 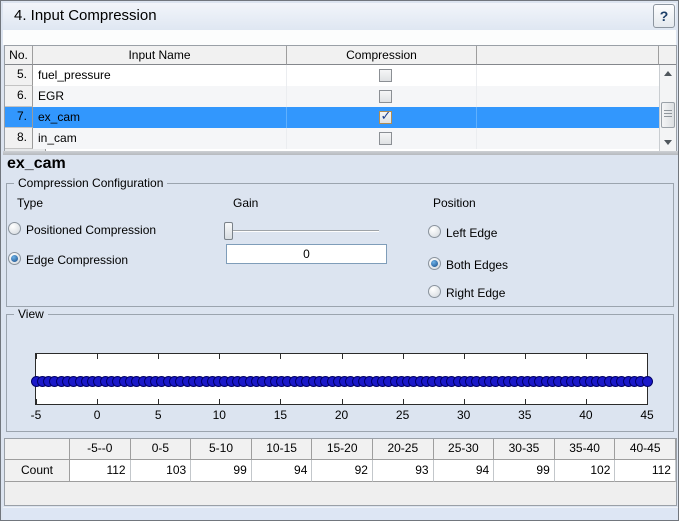 I want to click on partial-next-row, so click(x=25, y=150).